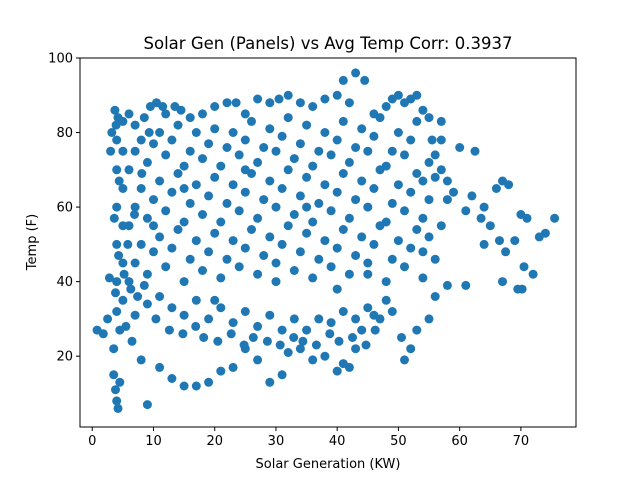  Describe the element at coordinates (308, 438) in the screenshot. I see `x-axis-ticks: 0 10 20 30 40 50 60 70` at that location.